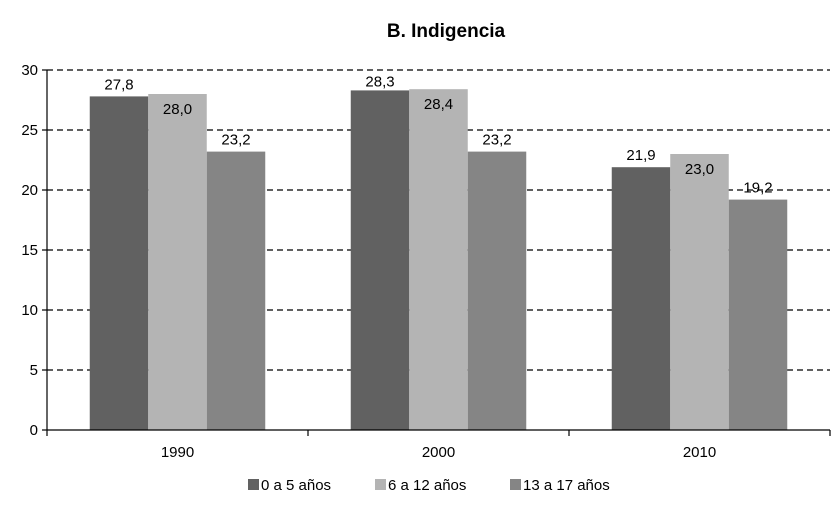 The height and width of the screenshot is (506, 833). I want to click on data-label-2000-series-2: 23,2, so click(496, 140).